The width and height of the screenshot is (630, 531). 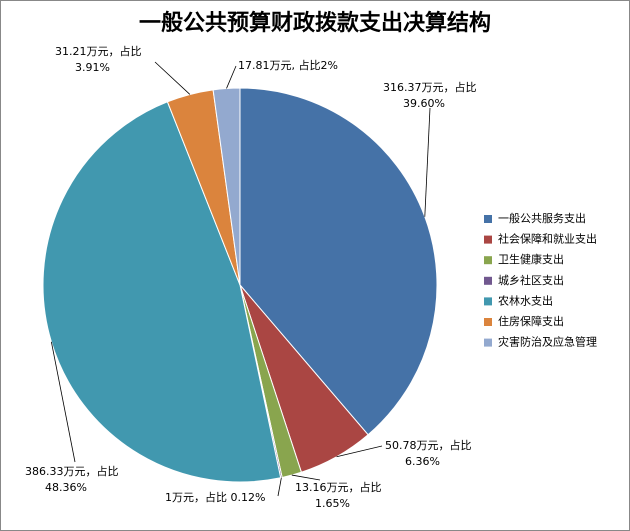 I want to click on pie-slice, so click(x=226, y=186).